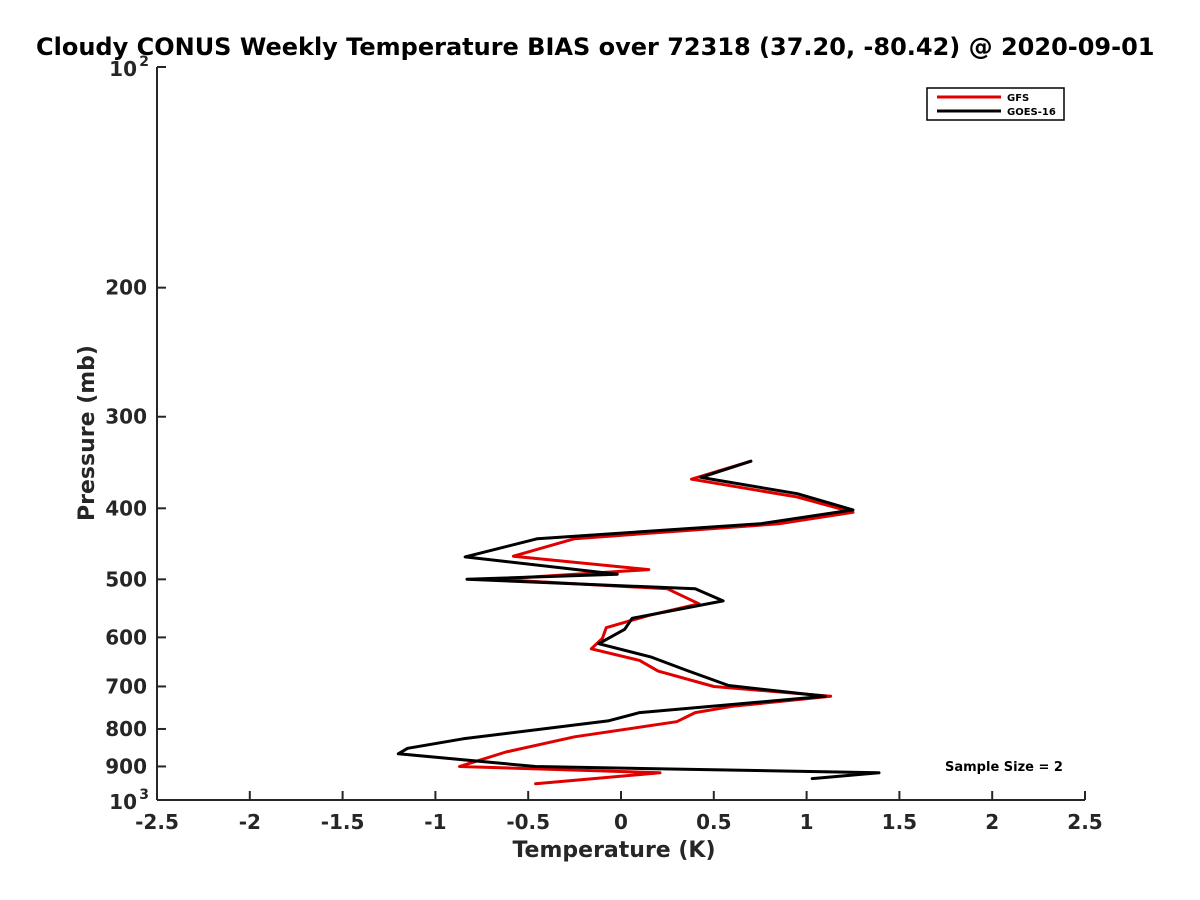  I want to click on y-tick-label: 900, so click(126, 766).